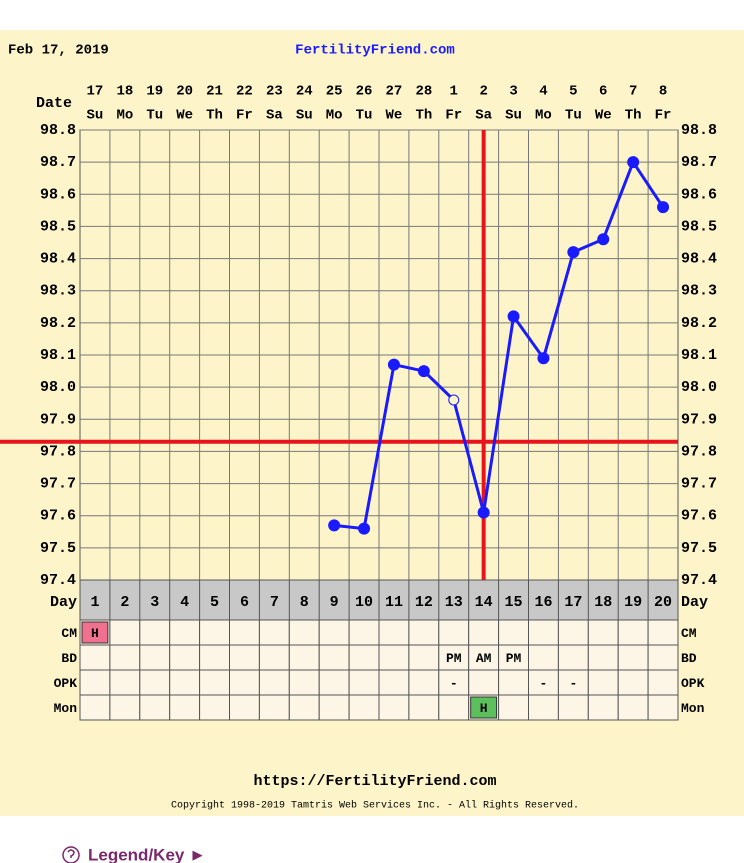 The image size is (744, 863). What do you see at coordinates (603, 602) in the screenshot?
I see `cycle-day: 18` at bounding box center [603, 602].